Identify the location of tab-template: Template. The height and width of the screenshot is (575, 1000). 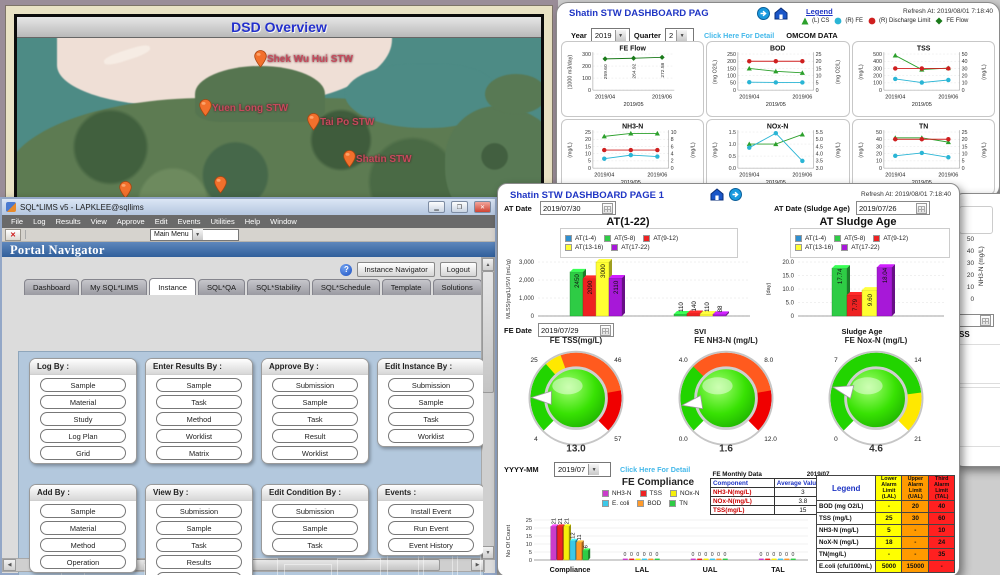
(406, 287).